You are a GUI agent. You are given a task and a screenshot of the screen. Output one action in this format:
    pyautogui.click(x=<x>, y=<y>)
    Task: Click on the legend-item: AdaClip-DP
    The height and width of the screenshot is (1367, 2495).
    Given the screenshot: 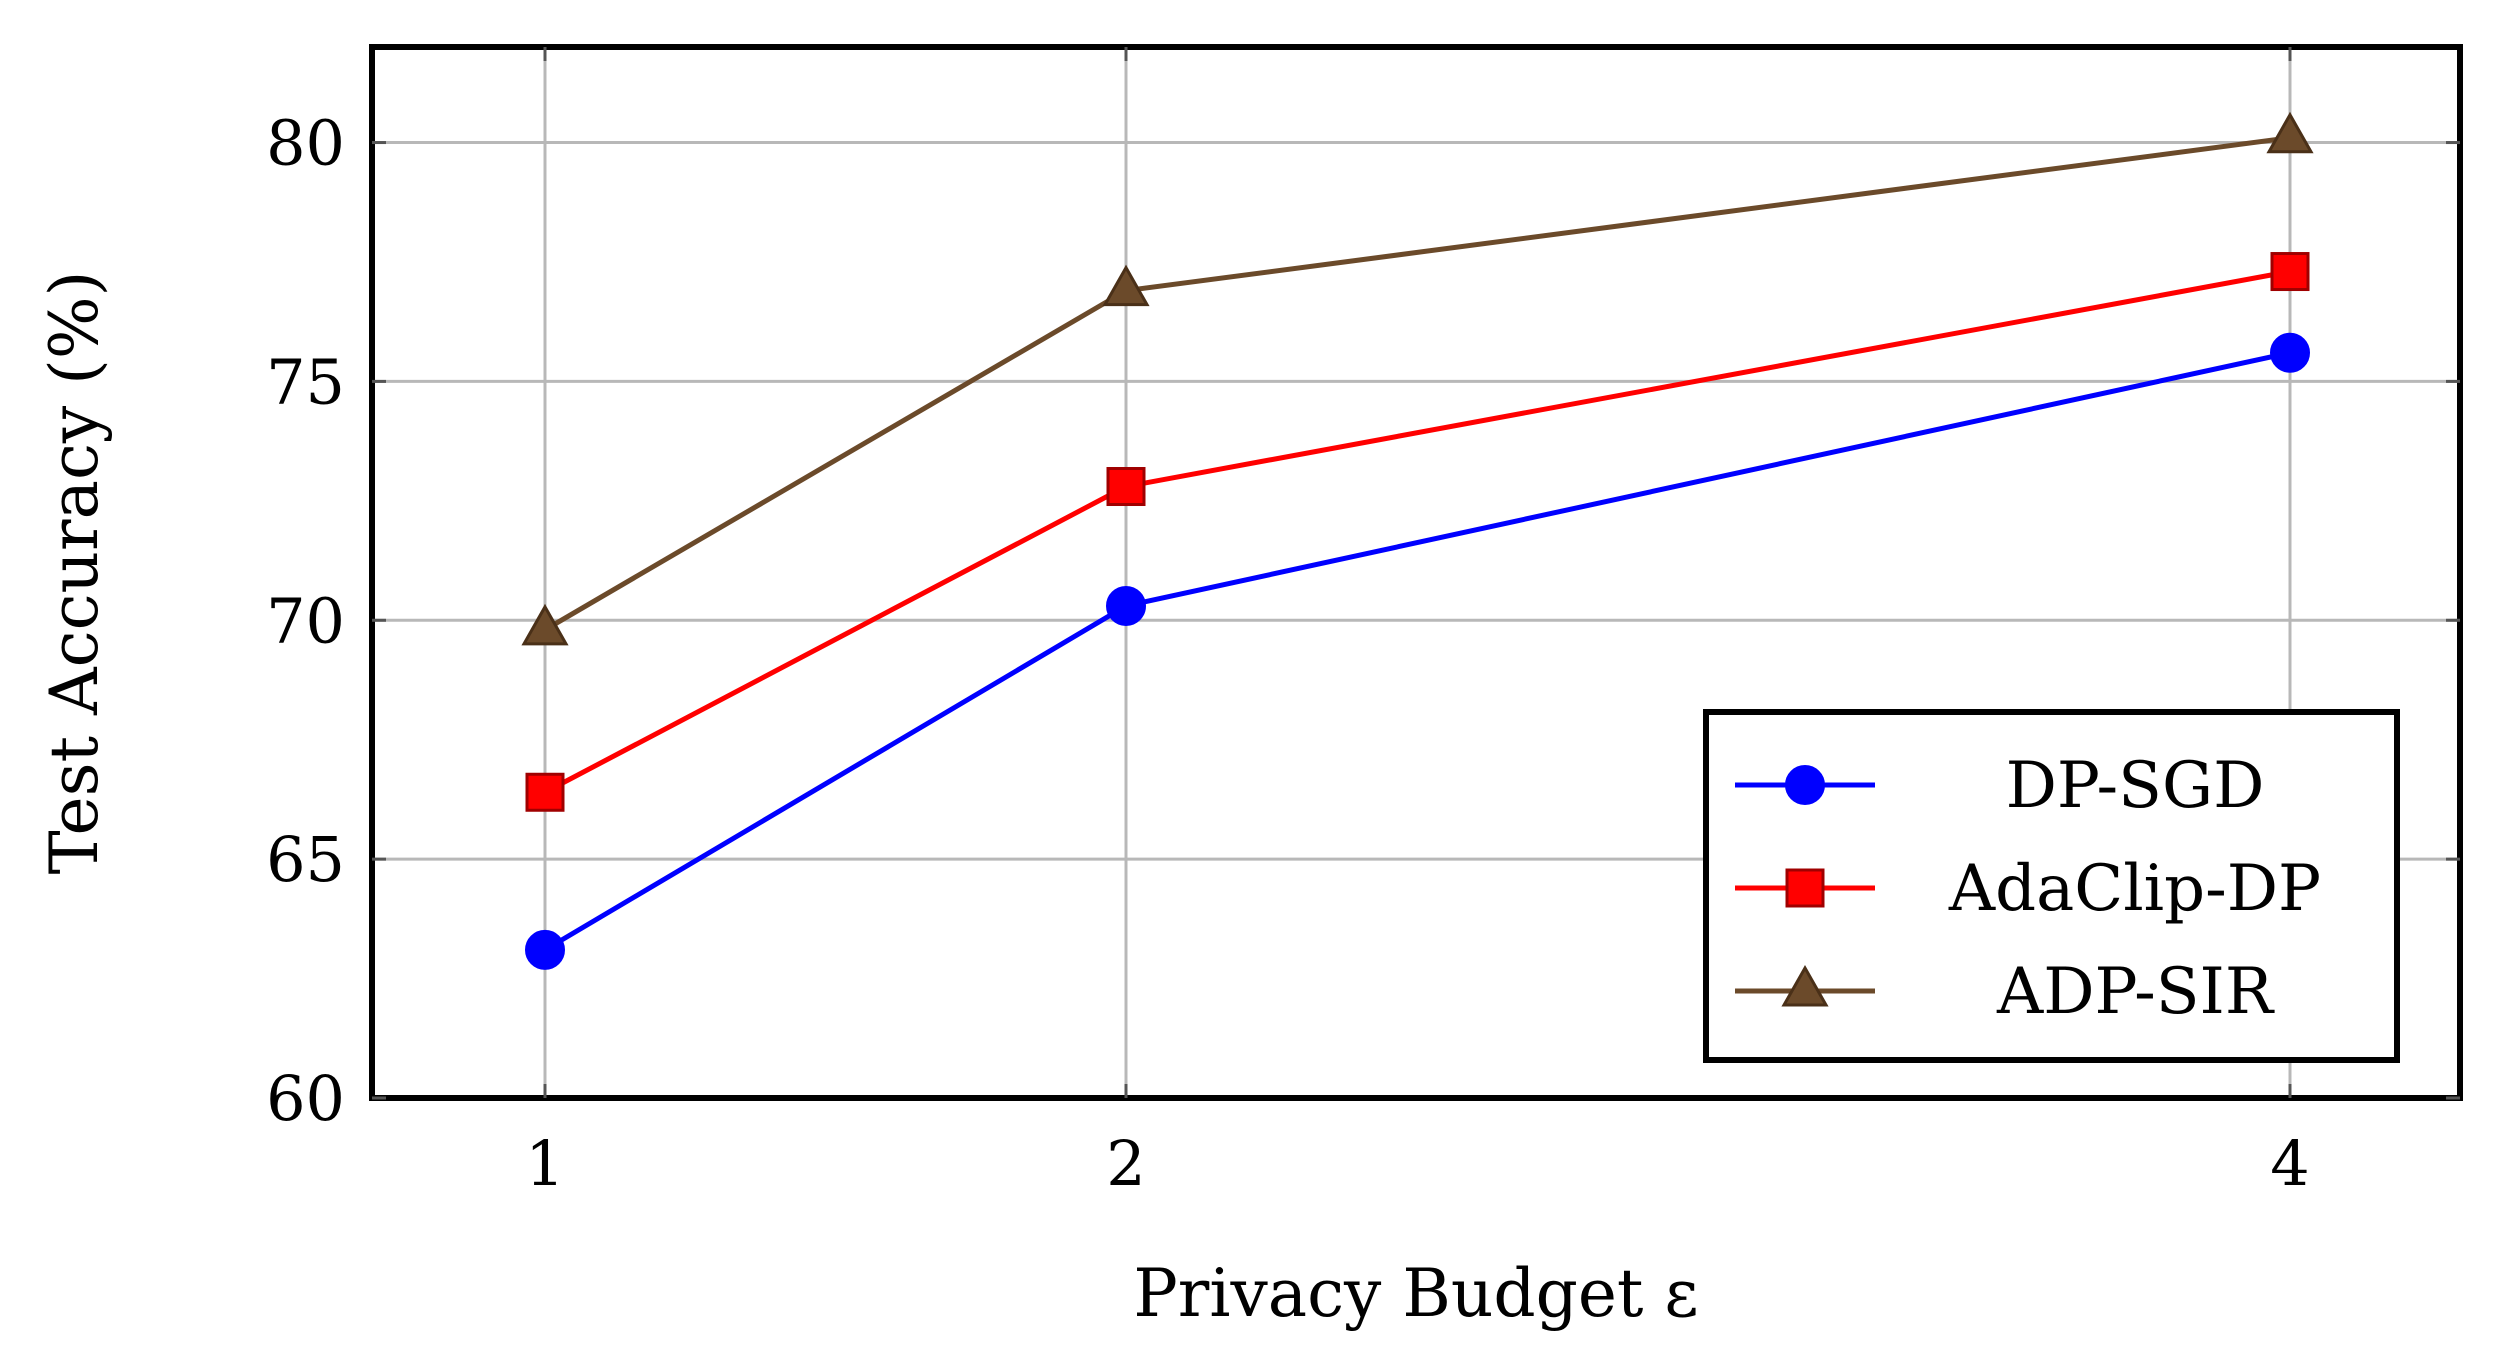 What is the action you would take?
    pyautogui.click(x=2028, y=889)
    